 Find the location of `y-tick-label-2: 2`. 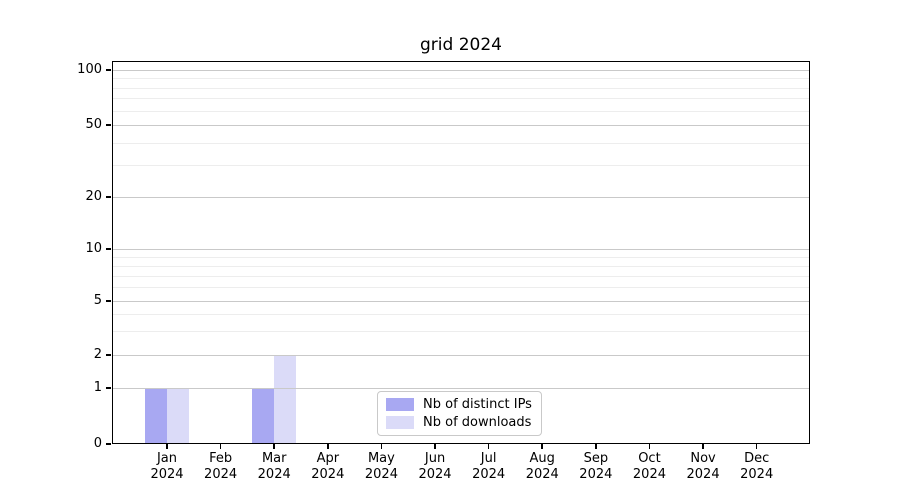

y-tick-label-2: 2 is located at coordinates (97, 354).